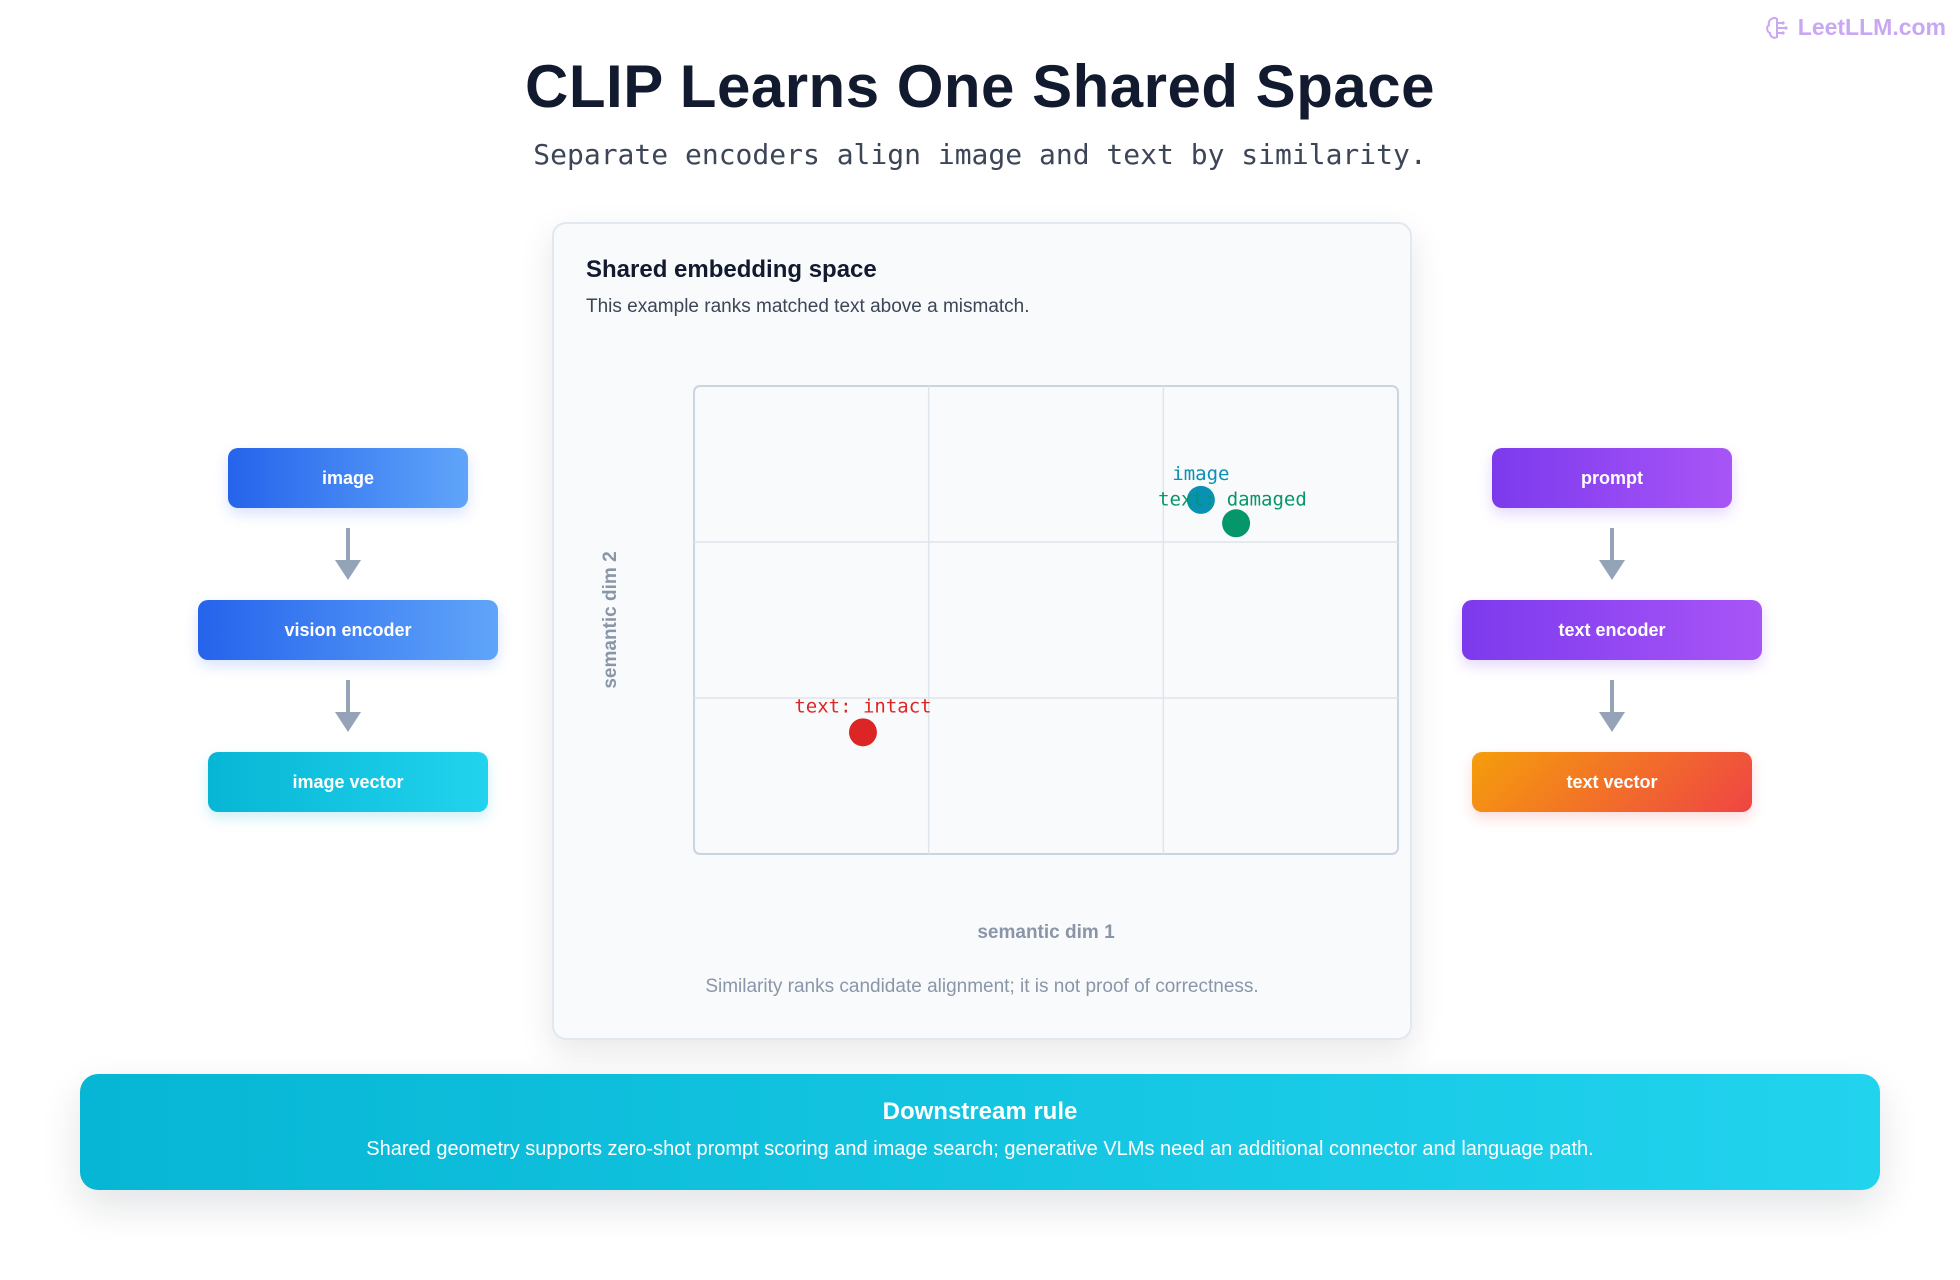  I want to click on point-label-text-intact: text: intact, so click(862, 706).